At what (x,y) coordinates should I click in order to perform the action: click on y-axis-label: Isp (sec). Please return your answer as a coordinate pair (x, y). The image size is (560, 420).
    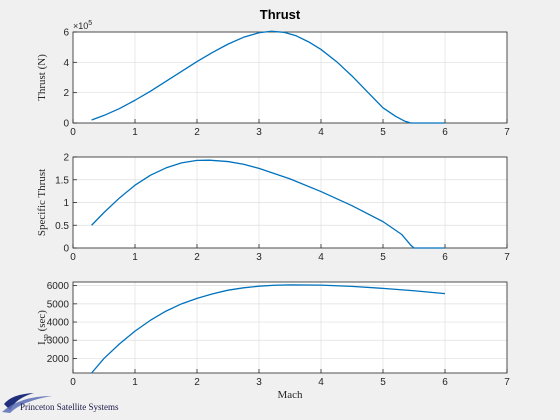
    Looking at the image, I should click on (43, 327).